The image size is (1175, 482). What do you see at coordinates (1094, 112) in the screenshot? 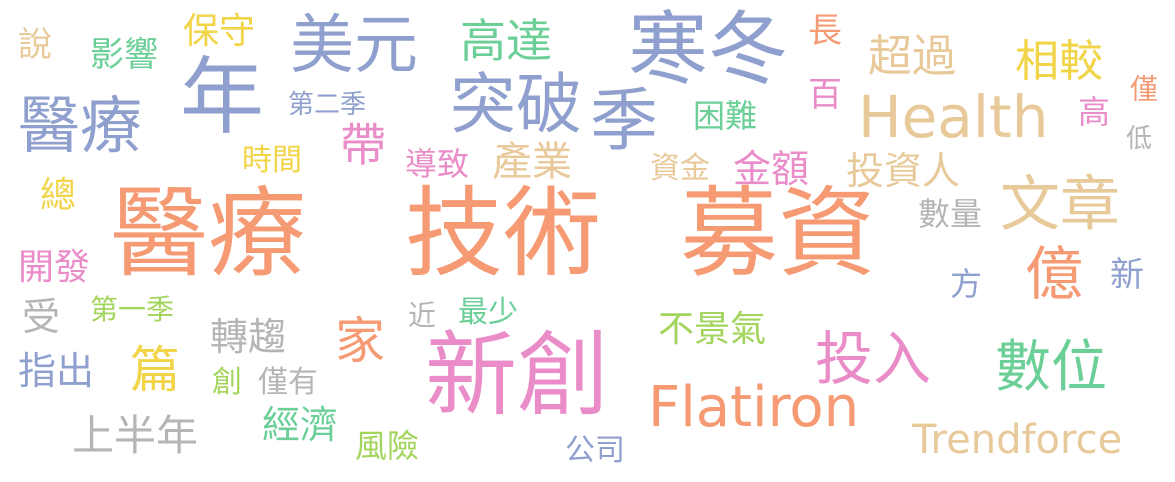
I see `word-gao: 高` at bounding box center [1094, 112].